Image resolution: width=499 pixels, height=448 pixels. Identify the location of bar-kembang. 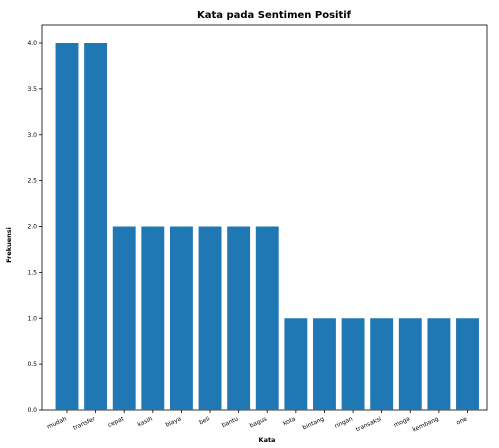
(439, 364).